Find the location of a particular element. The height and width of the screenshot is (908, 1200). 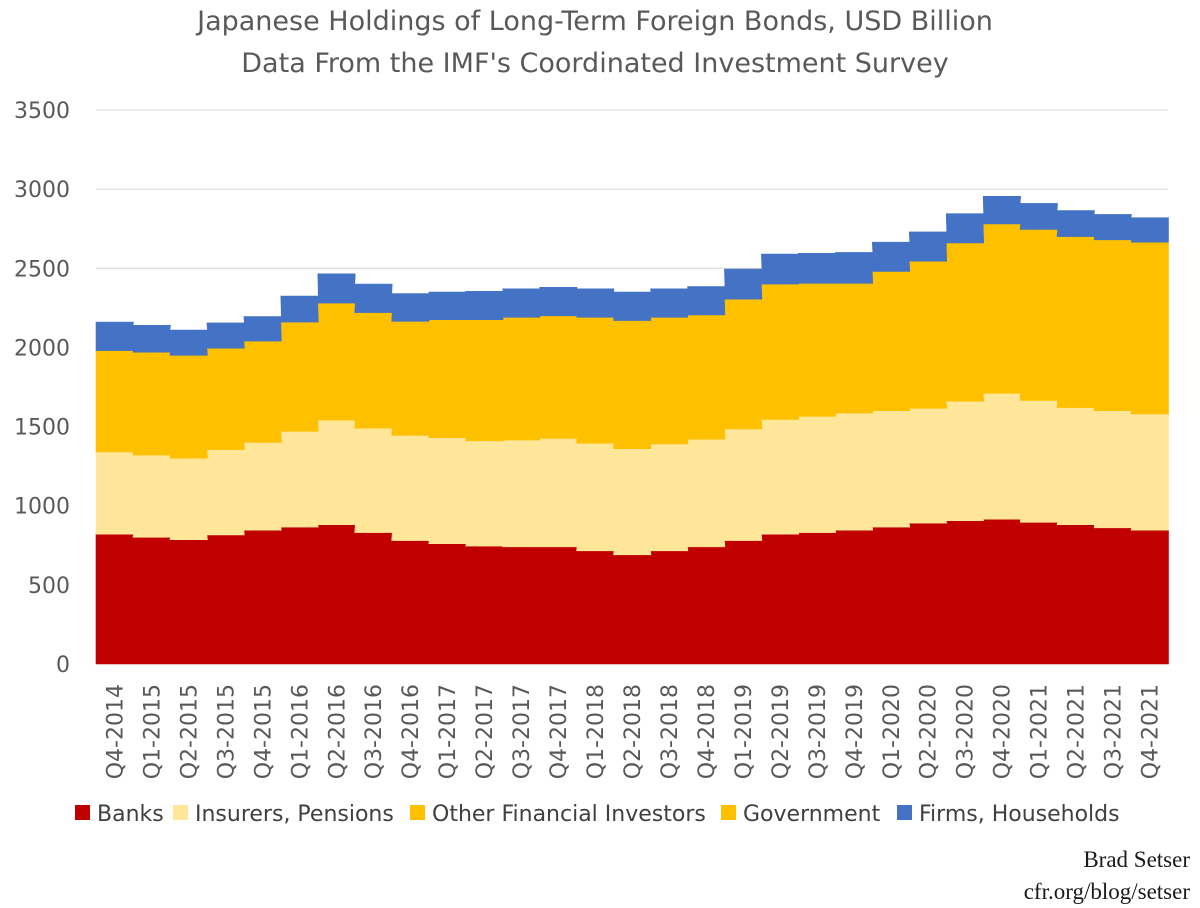

x-tick-label: Q4-2014 is located at coordinates (115, 731).